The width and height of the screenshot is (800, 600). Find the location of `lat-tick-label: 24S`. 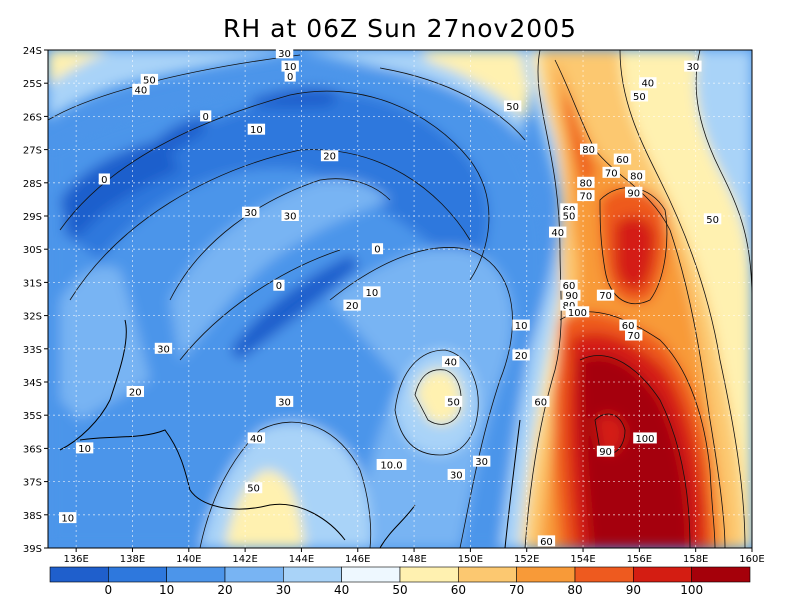

lat-tick-label: 24S is located at coordinates (32, 51).